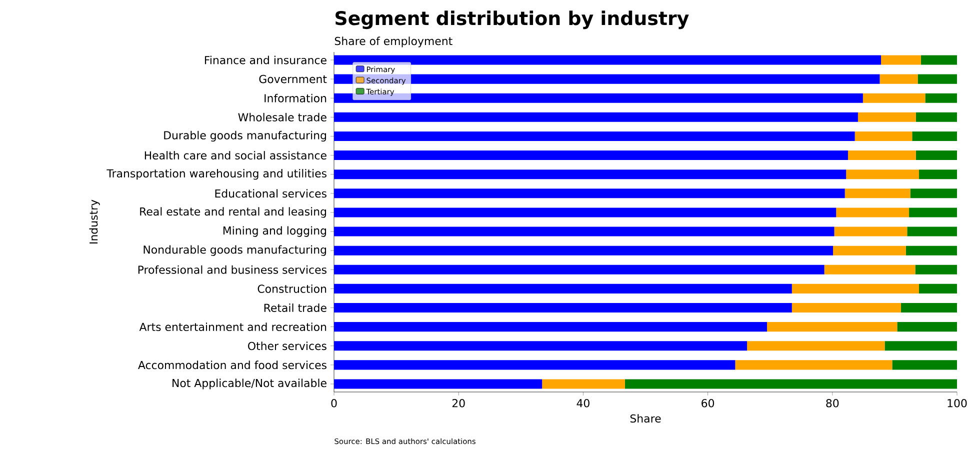 This screenshot has height=449, width=975. What do you see at coordinates (274, 231) in the screenshot?
I see `y-tick-label: Mining and logging` at bounding box center [274, 231].